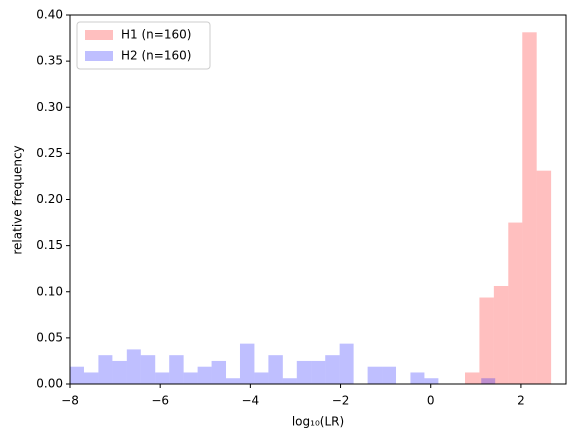 The width and height of the screenshot is (576, 442). What do you see at coordinates (156, 56) in the screenshot?
I see `legend-label: H2 (n=160)` at bounding box center [156, 56].